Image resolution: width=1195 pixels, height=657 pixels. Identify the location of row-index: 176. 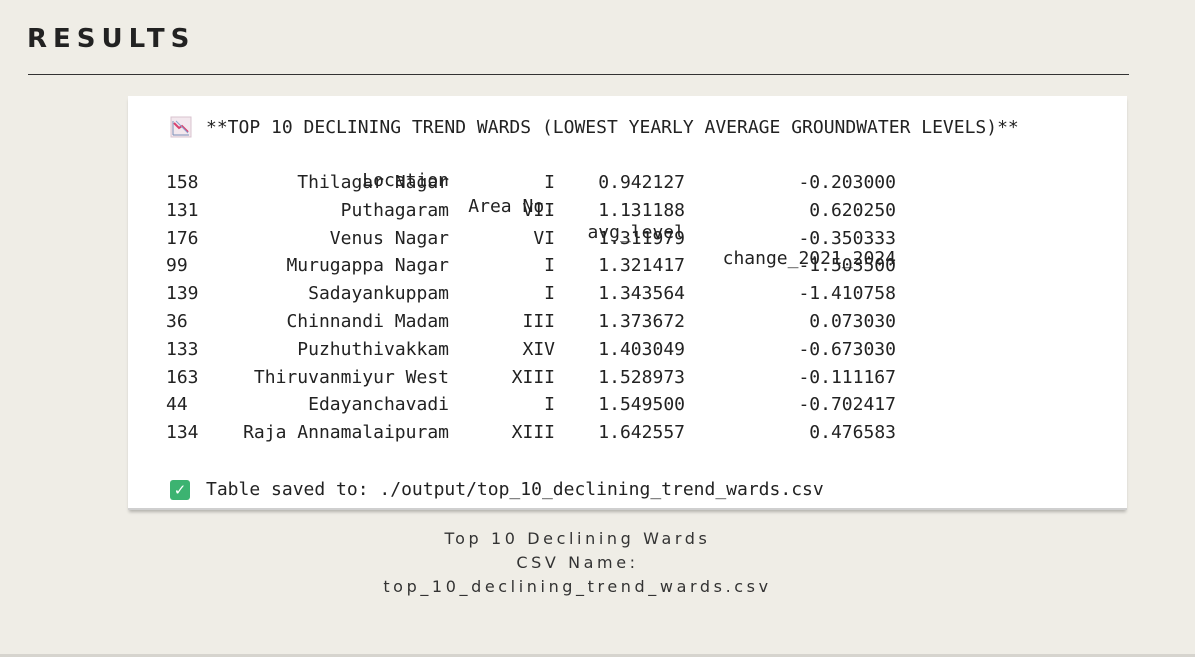
(182, 238).